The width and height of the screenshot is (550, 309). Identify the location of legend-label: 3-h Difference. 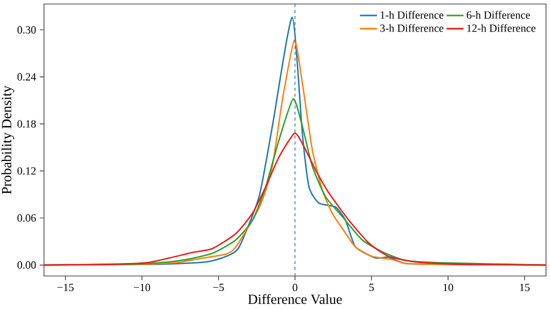
(412, 28).